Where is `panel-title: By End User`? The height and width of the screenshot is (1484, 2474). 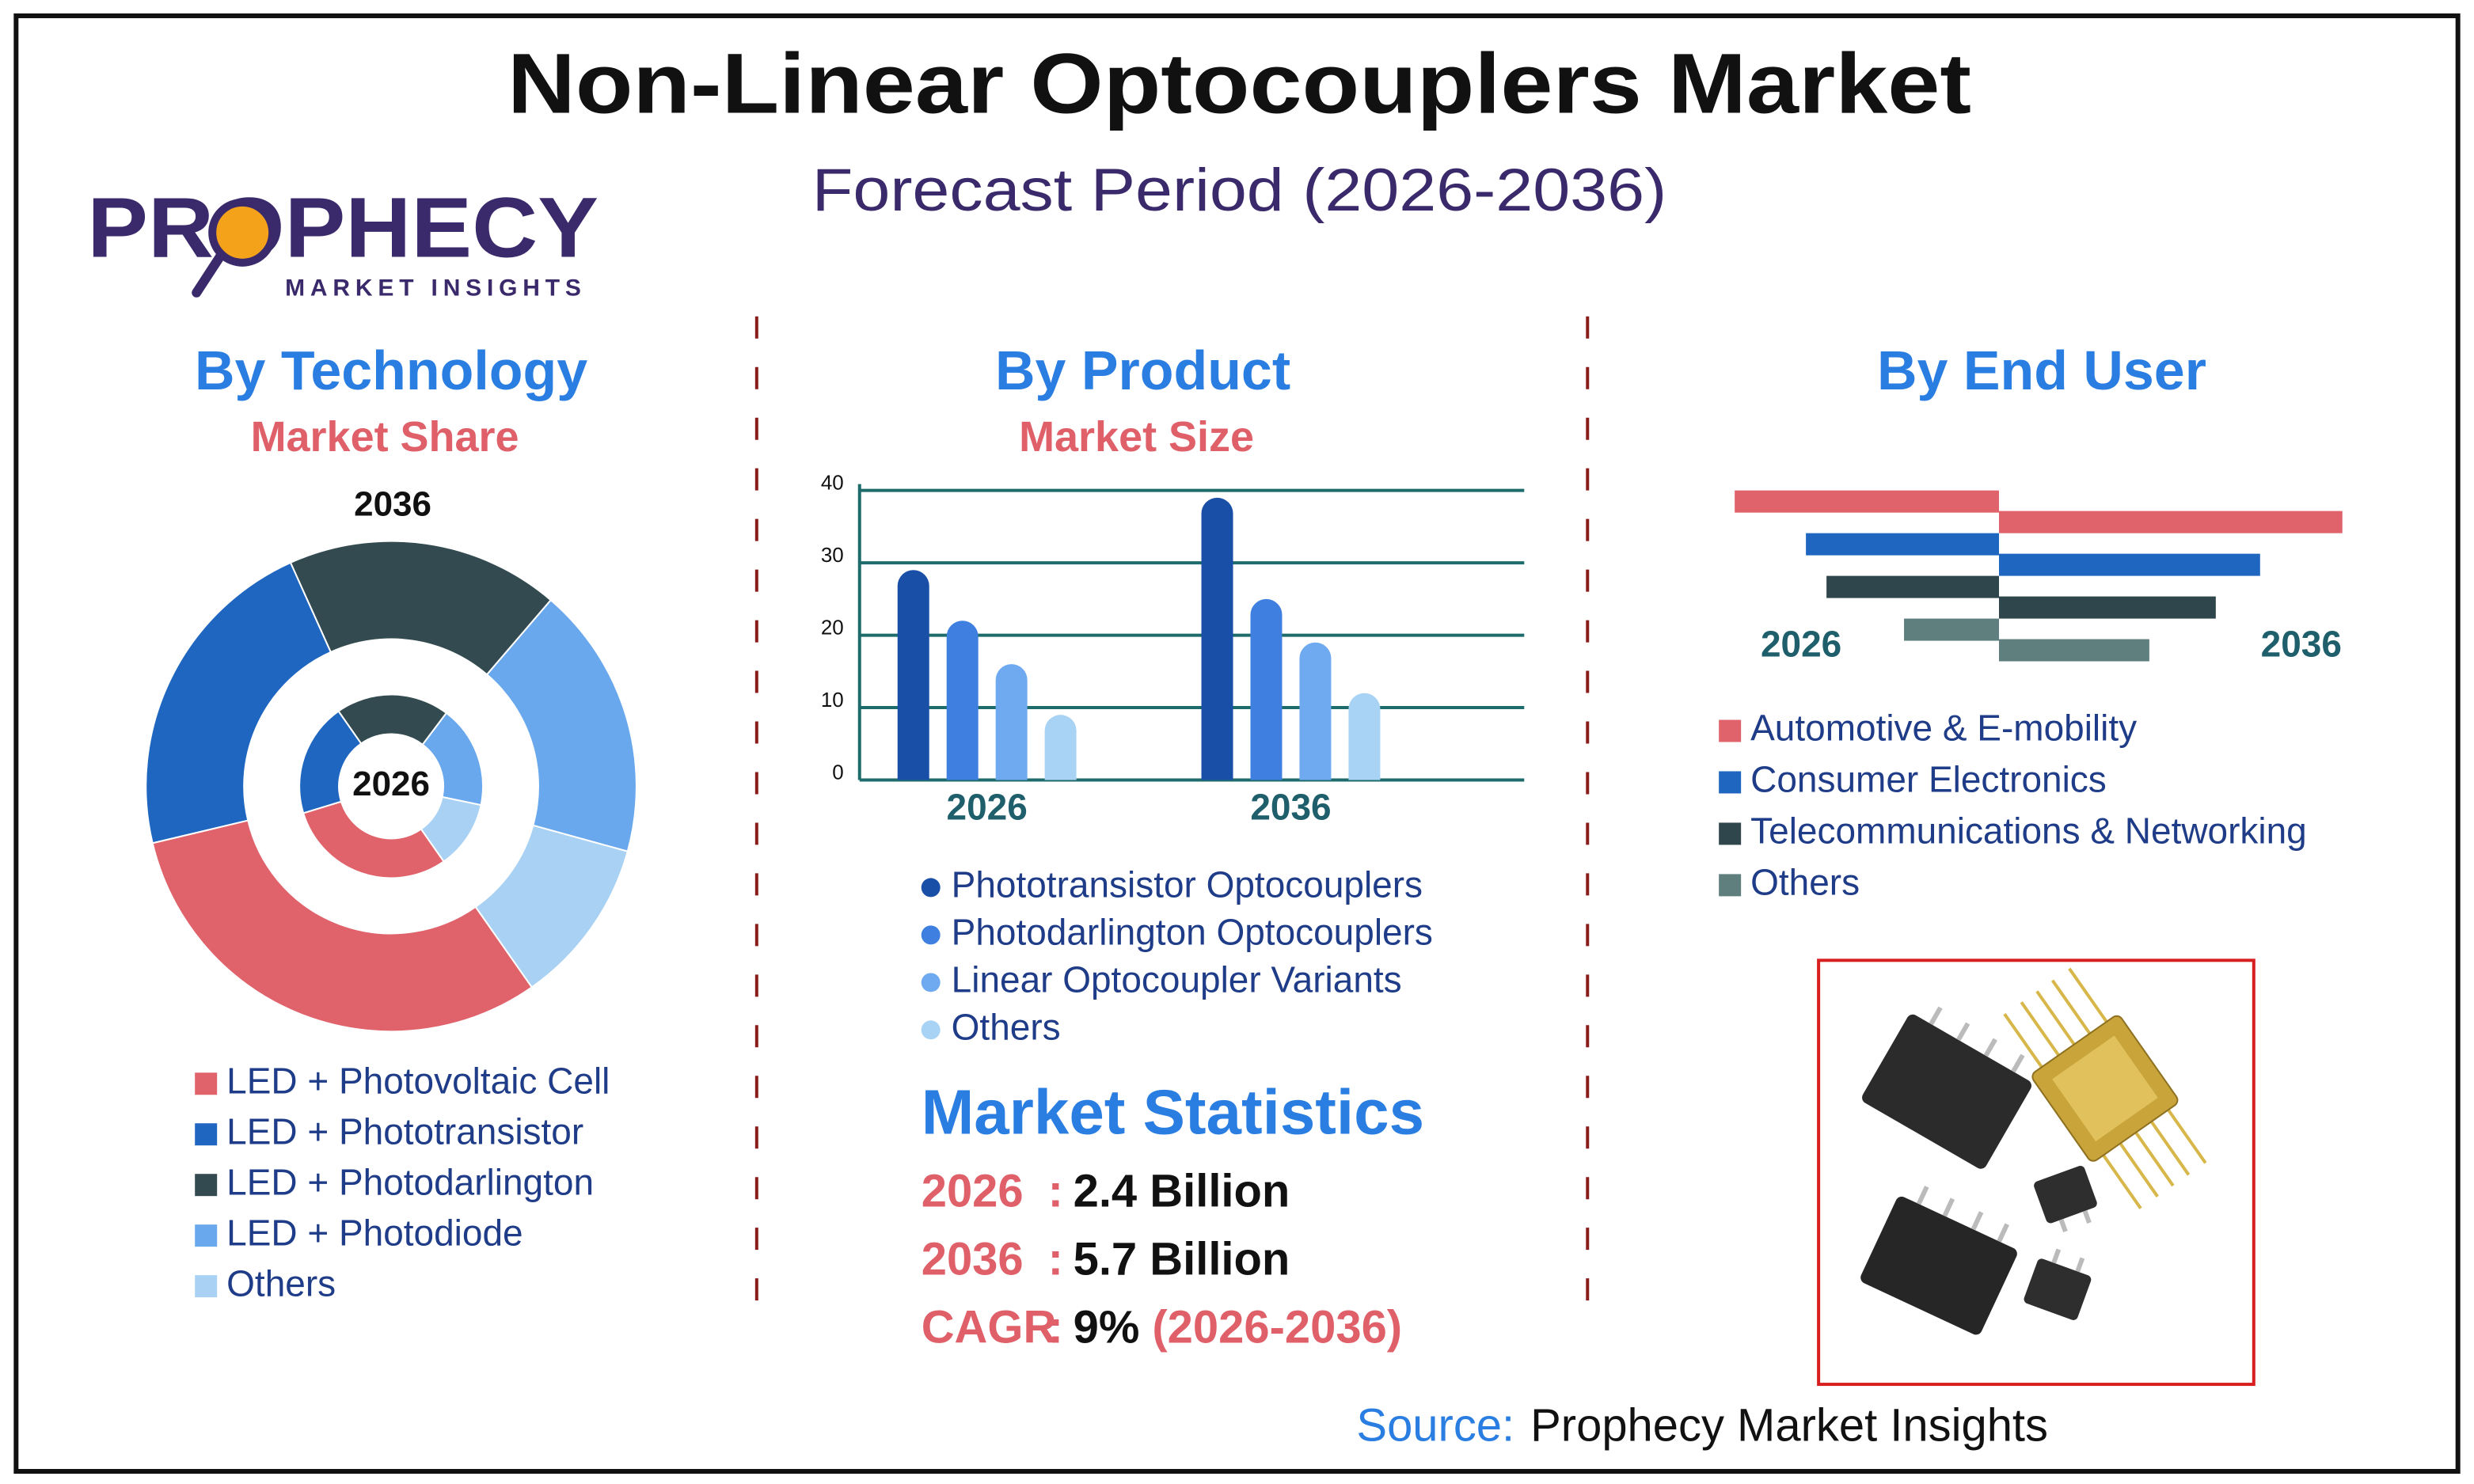 panel-title: By End User is located at coordinates (2042, 370).